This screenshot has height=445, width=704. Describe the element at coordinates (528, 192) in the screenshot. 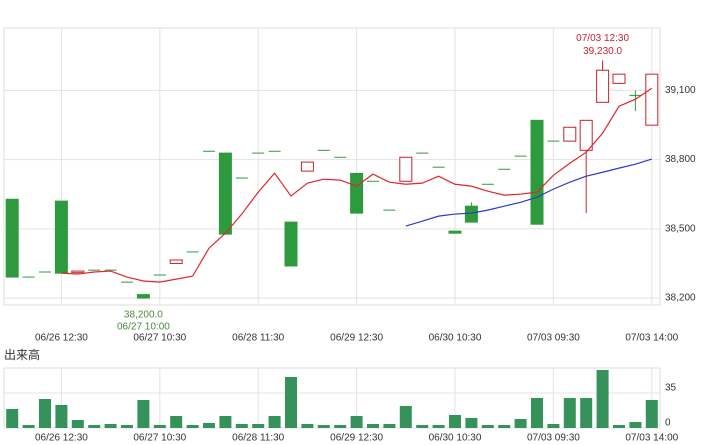

I see `moving-average-line` at that location.